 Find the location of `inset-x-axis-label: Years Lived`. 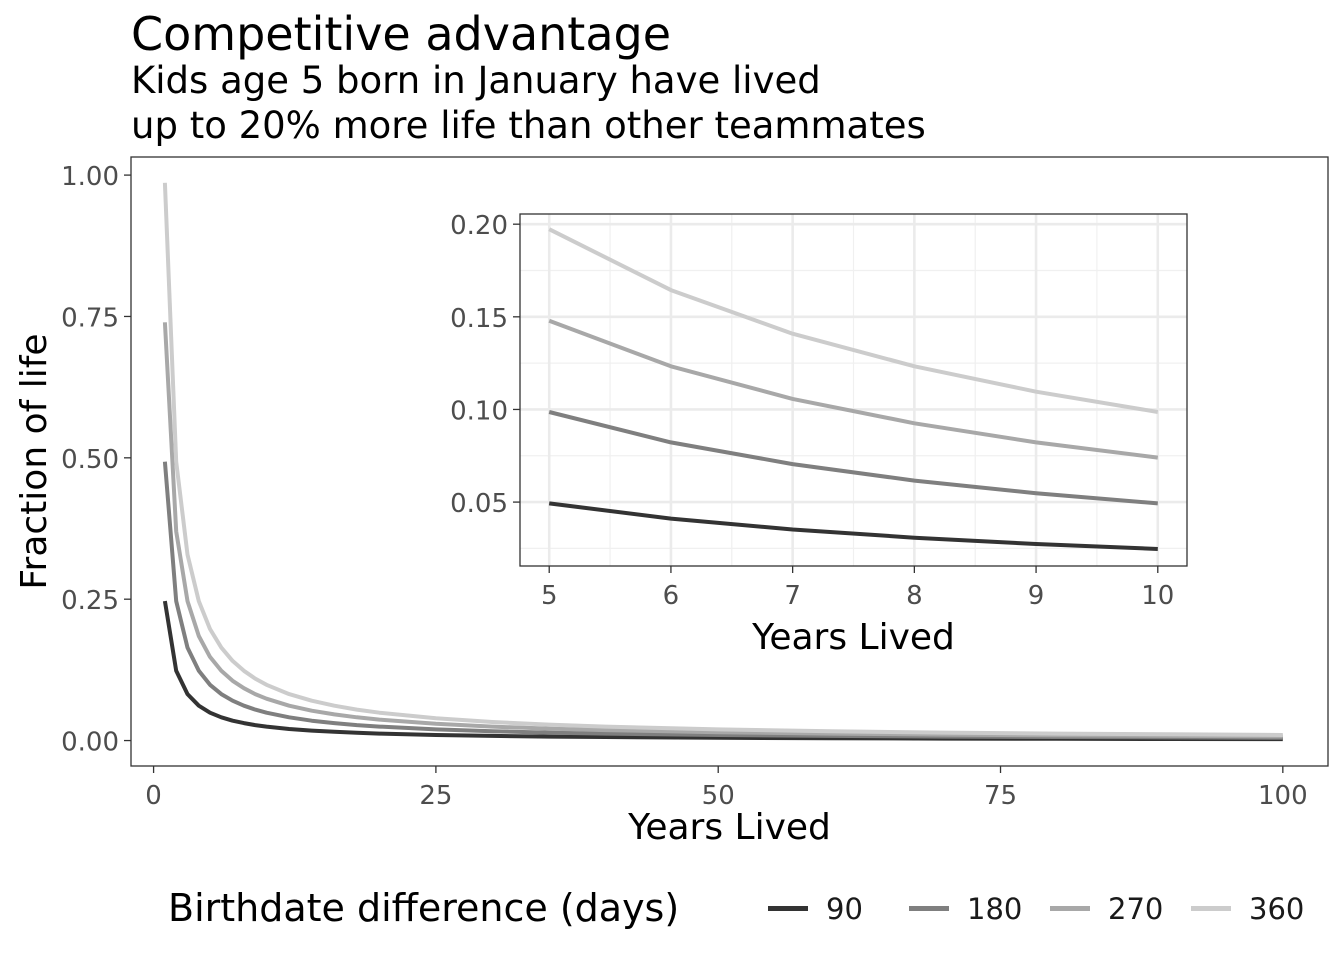

inset-x-axis-label: Years Lived is located at coordinates (853, 637).